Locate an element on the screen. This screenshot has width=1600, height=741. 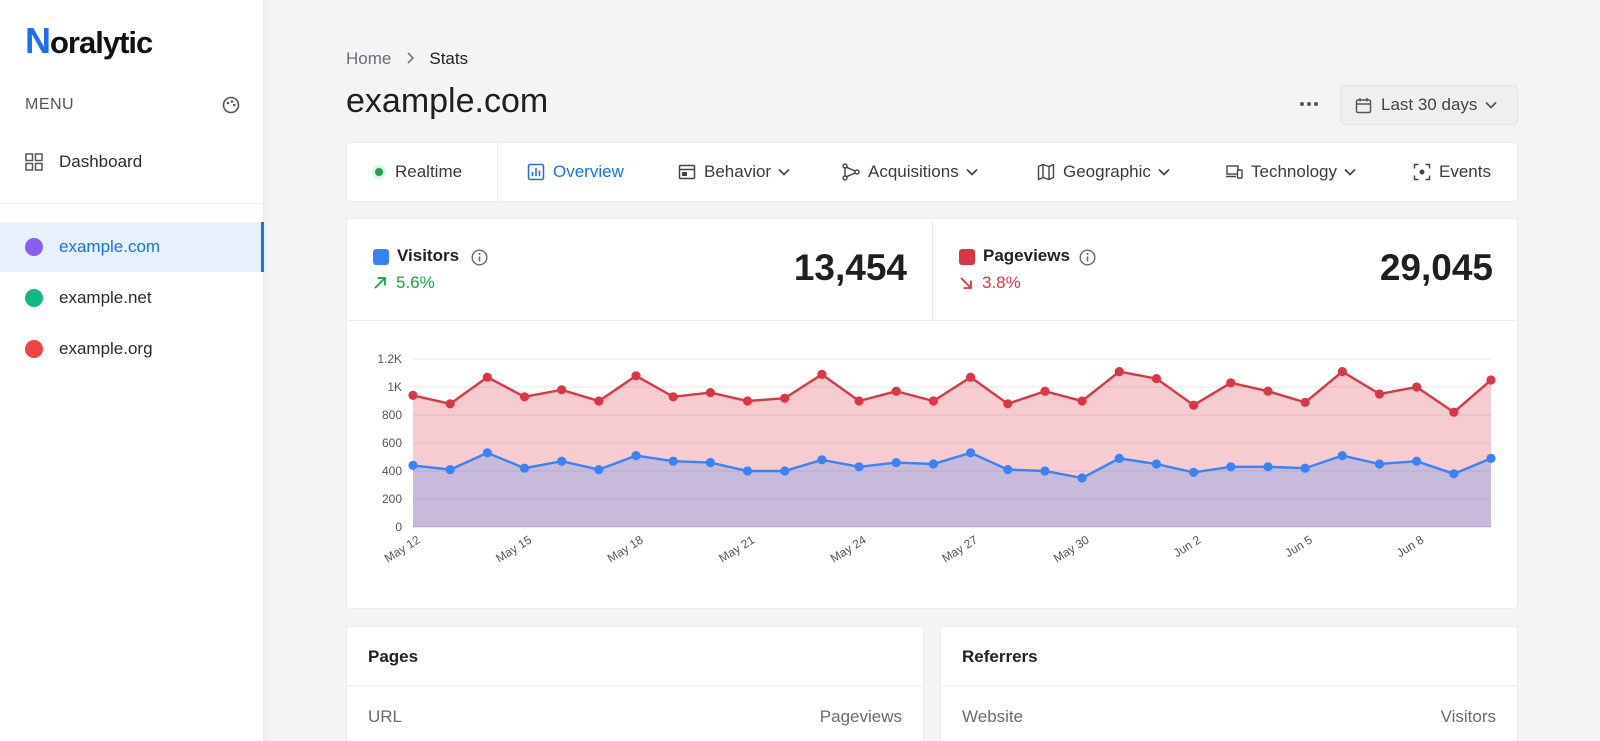
column-header-website: Website is located at coordinates (993, 716).